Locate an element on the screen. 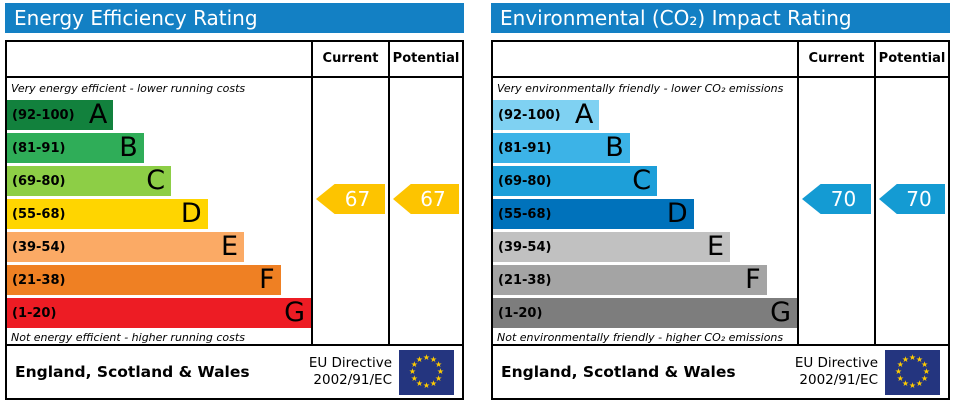 This screenshot has height=404, width=957. energy-potential-value: 67 is located at coordinates (433, 199).